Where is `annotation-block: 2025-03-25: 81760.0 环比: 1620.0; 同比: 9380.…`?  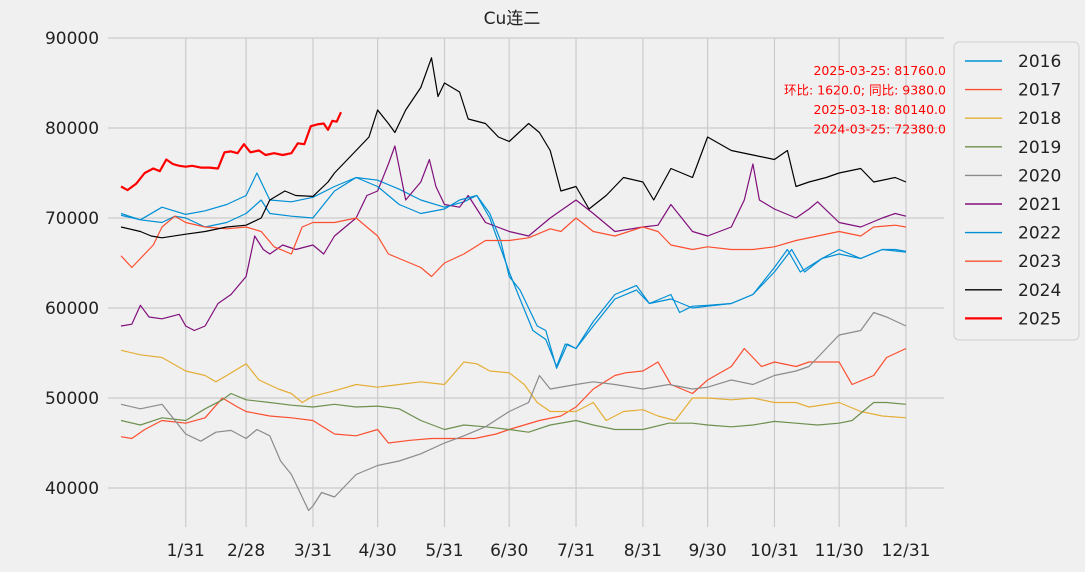
annotation-block: 2025-03-25: 81760.0 环比: 1620.0; 同比: 9380.… is located at coordinates (865, 100).